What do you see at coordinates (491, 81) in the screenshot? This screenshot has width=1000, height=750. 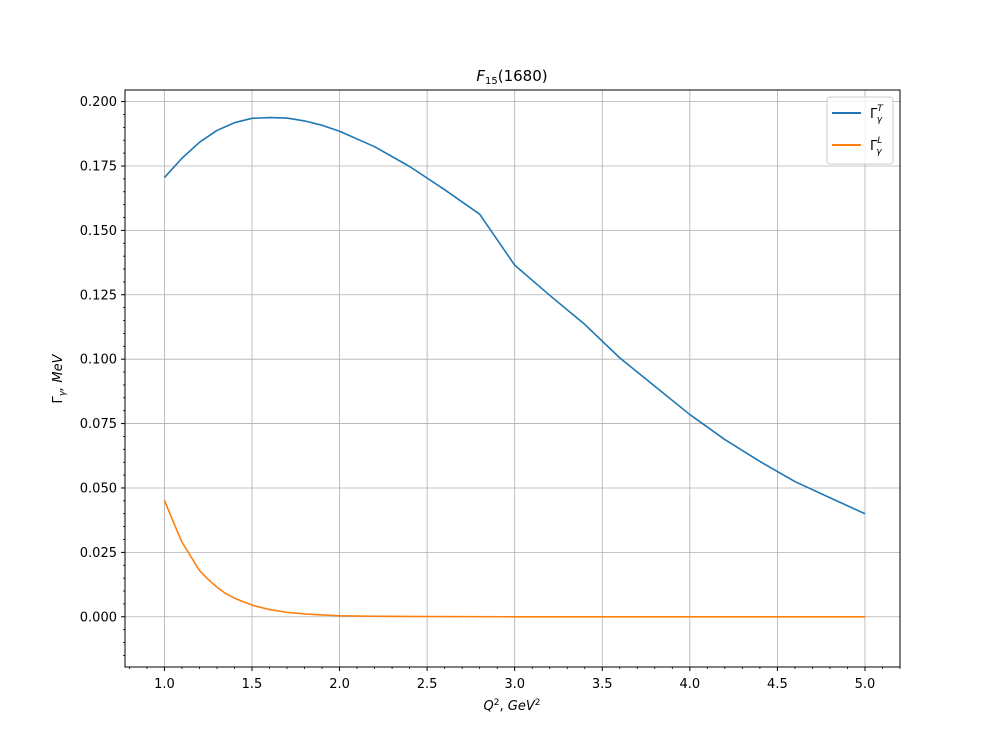 I see `title-subscript: 15` at bounding box center [491, 81].